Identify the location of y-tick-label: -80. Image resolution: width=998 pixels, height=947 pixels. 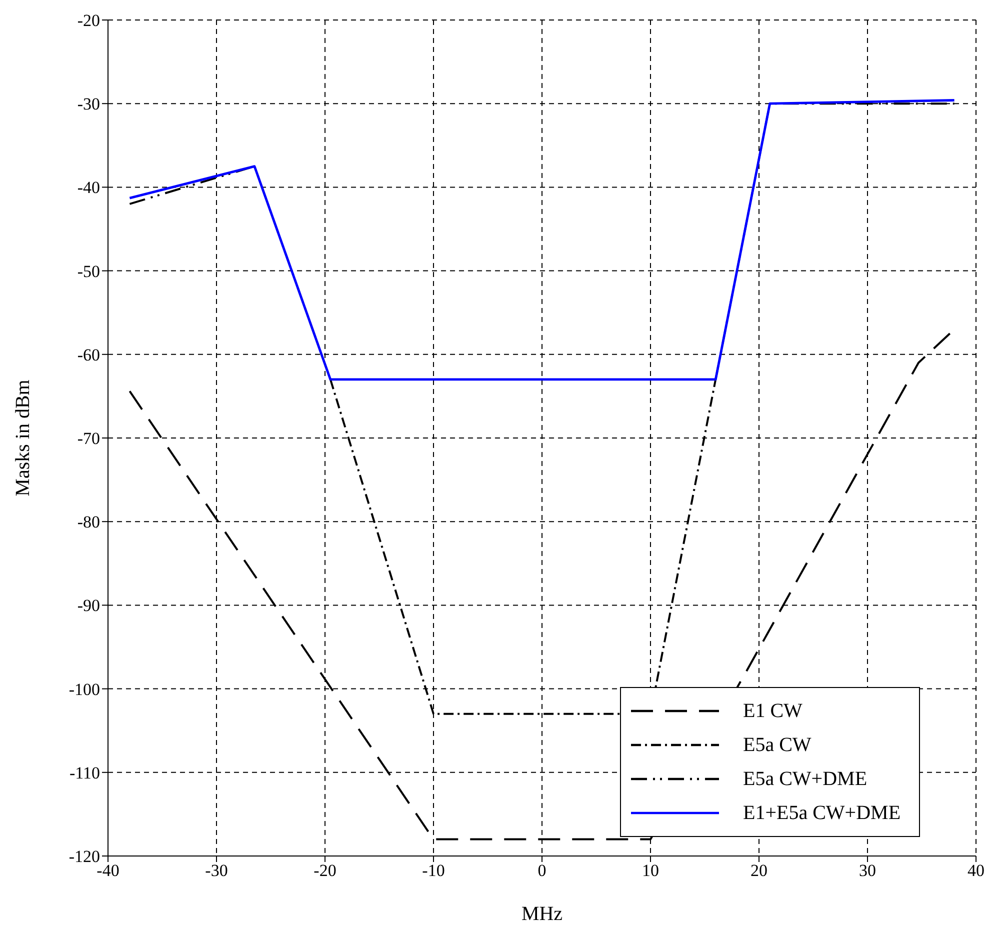
(88, 522).